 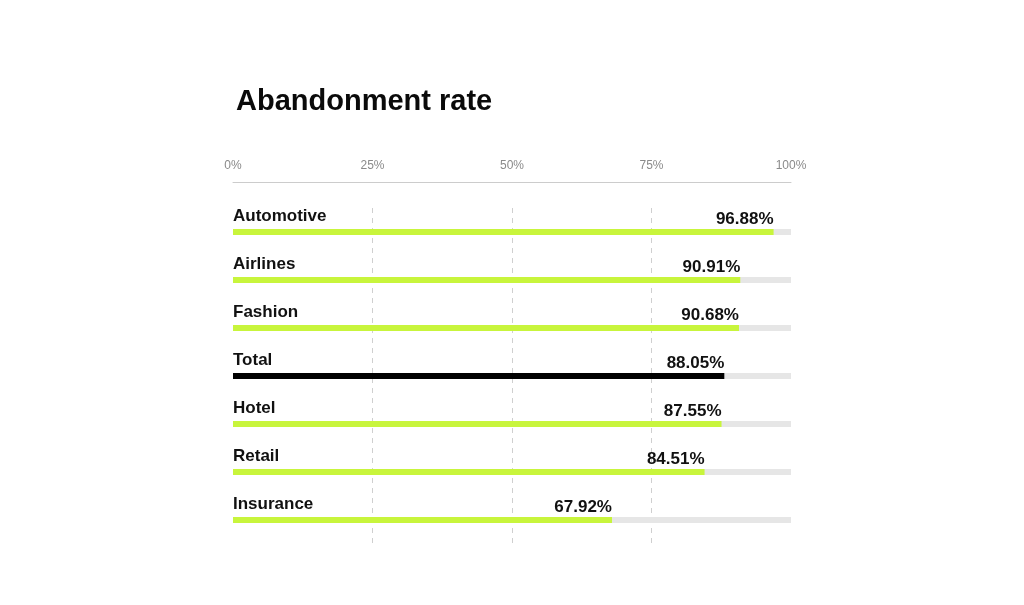 What do you see at coordinates (256, 455) in the screenshot?
I see `y-tick-label: Retail` at bounding box center [256, 455].